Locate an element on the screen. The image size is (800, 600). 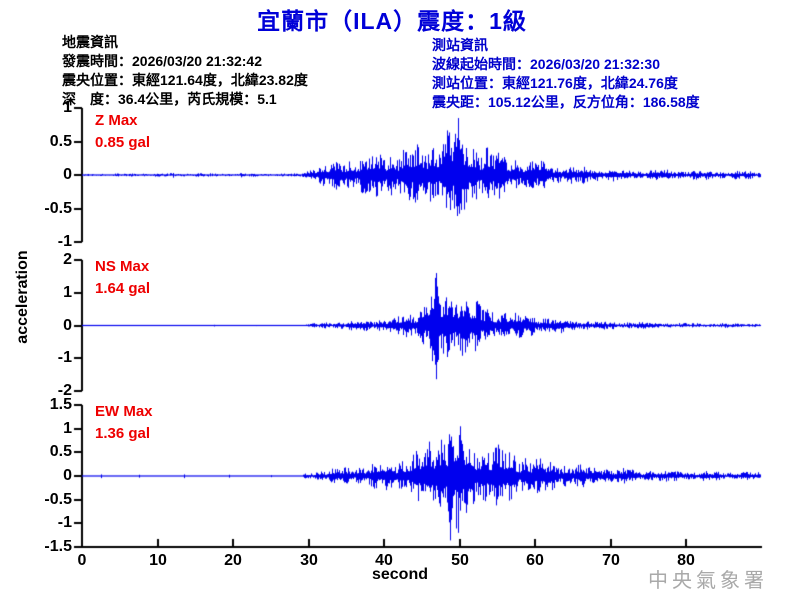
waveform-start-time: 波線起始時間：2026/03/20 21:32:30 is located at coordinates (546, 64).